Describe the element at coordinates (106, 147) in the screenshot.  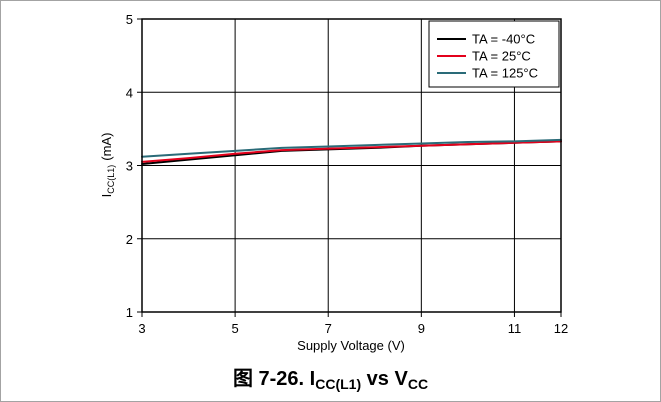
I see `y-axis-label-unit: (mA)` at that location.